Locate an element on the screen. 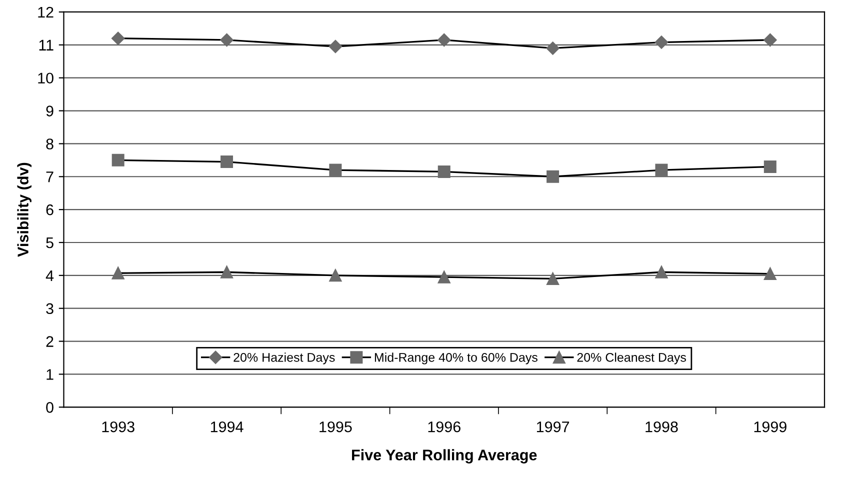 Image resolution: width=850 pixels, height=479 pixels. x-tick-label: 1996 is located at coordinates (444, 426).